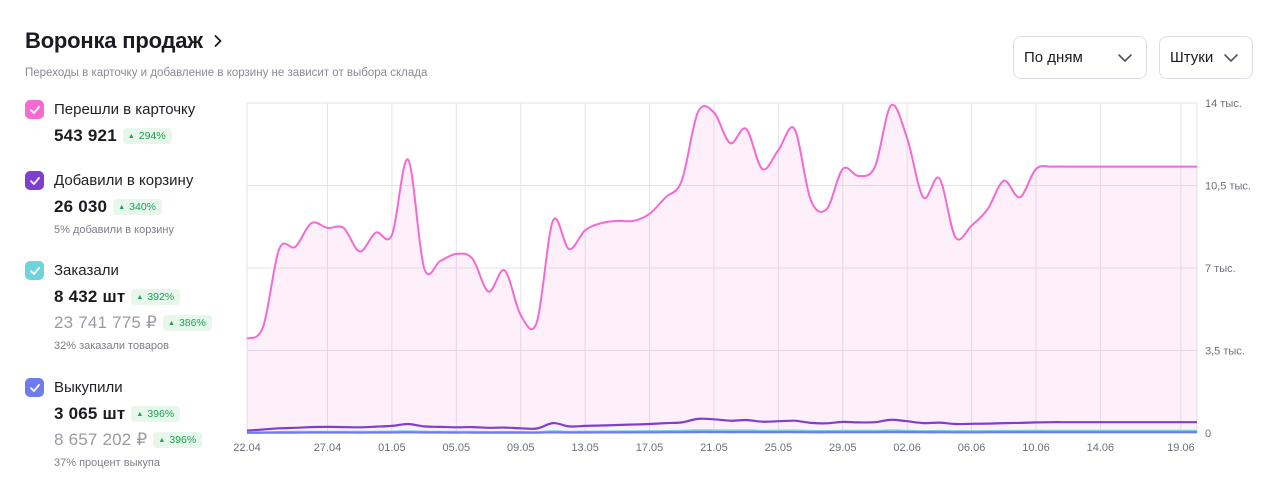 The image size is (1280, 493). I want to click on y-tick-label: 14 тыс., so click(1223, 104).